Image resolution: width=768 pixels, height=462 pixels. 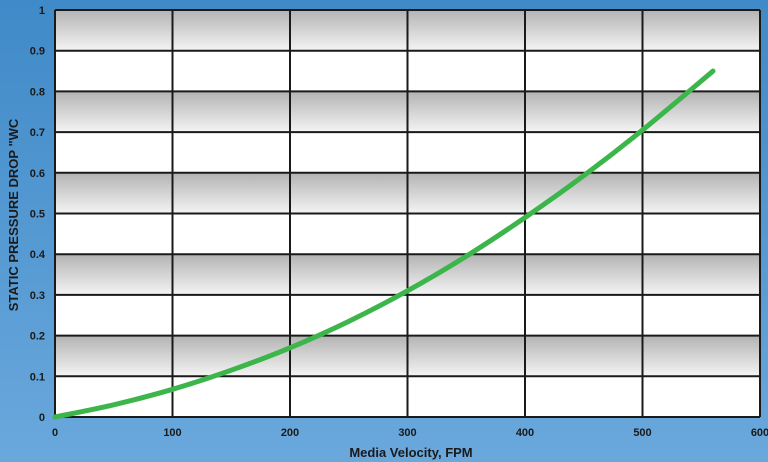 I want to click on y-tick-label: 0.5, so click(x=37, y=215).